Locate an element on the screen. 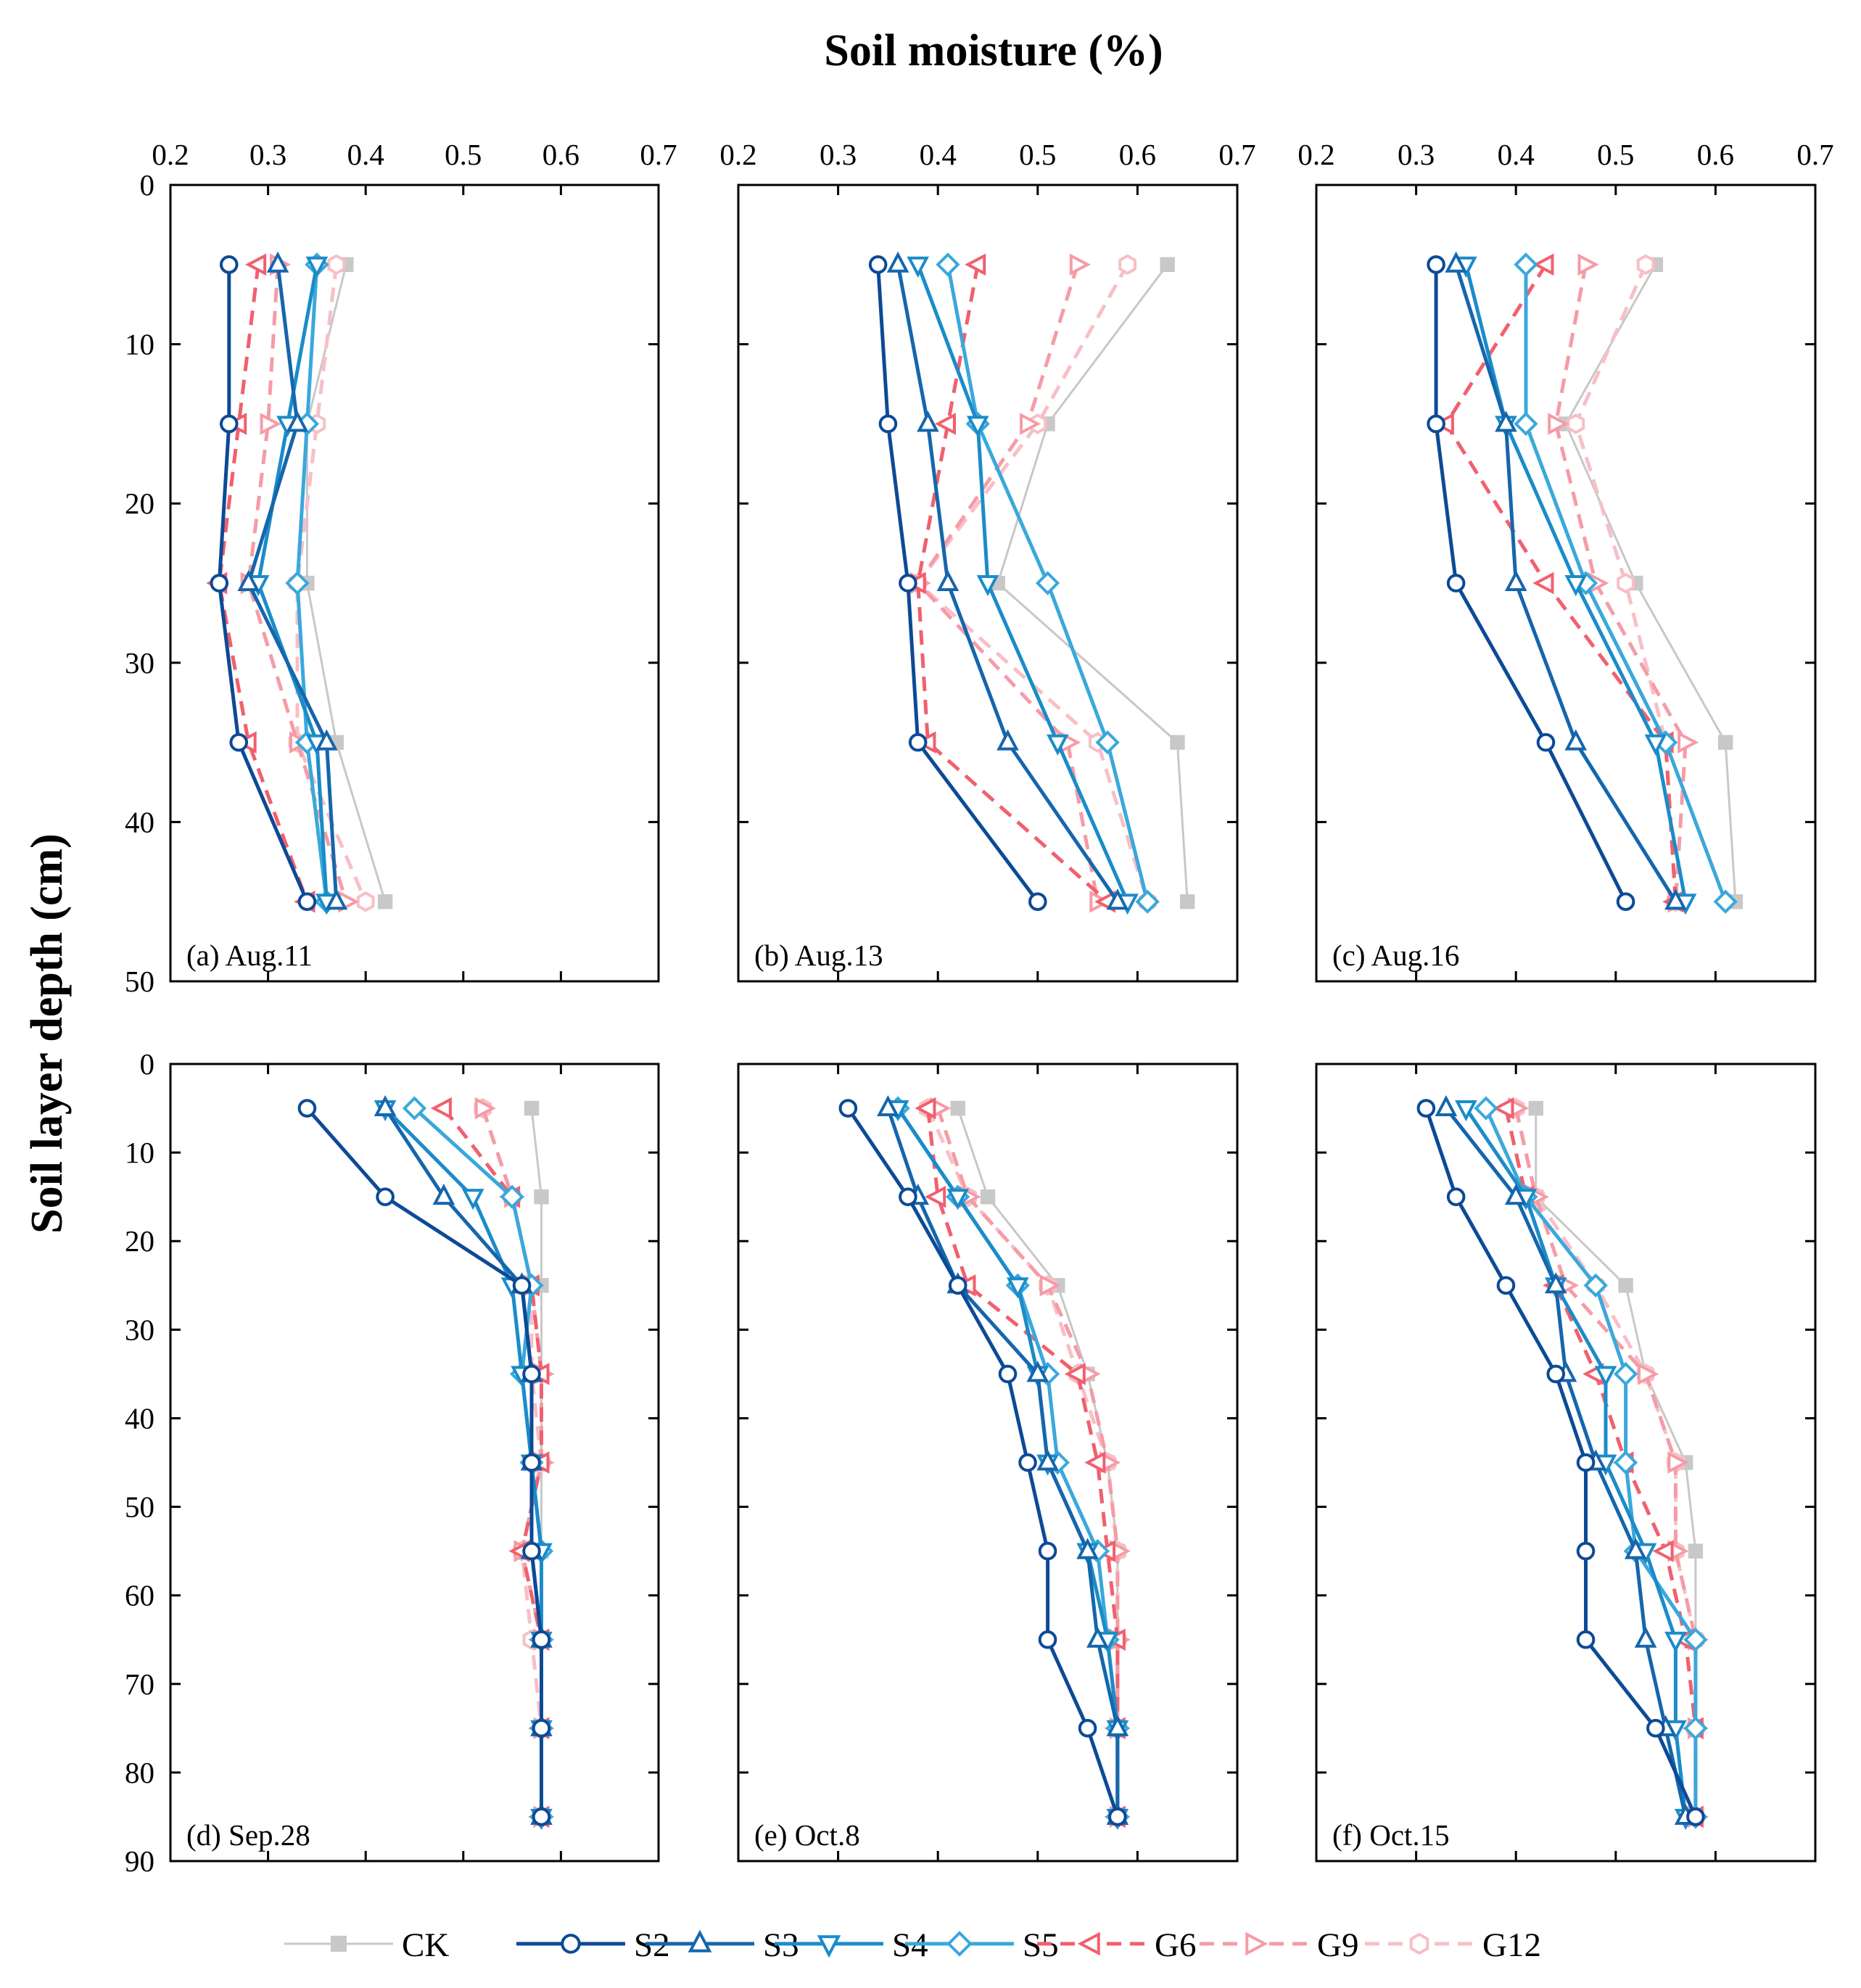 The height and width of the screenshot is (1988, 1861). panel-title: (b) Aug.13 is located at coordinates (818, 955).